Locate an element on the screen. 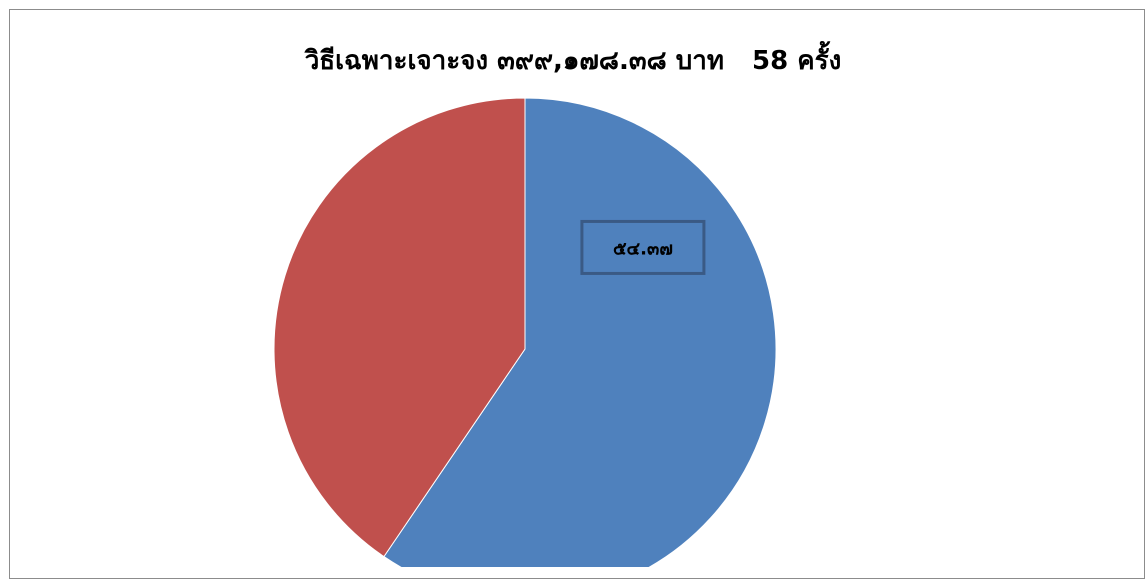  data-label-box is located at coordinates (643, 247).